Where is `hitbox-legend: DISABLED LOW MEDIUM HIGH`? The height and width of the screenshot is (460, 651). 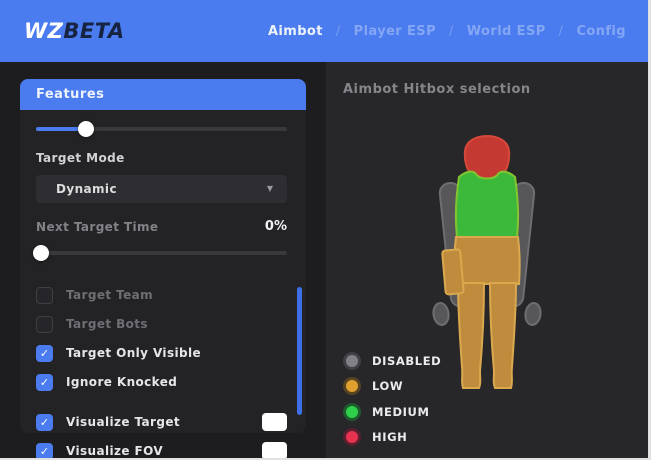 hitbox-legend: DISABLED LOW MEDIUM HIGH is located at coordinates (392, 405).